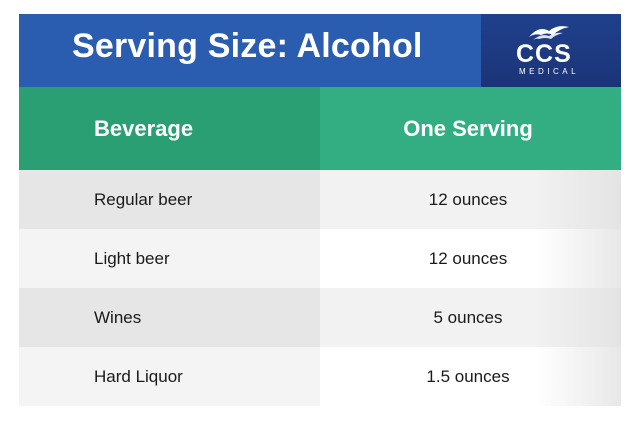 This screenshot has height=434, width=640. Describe the element at coordinates (470, 317) in the screenshot. I see `serving-cell: 5 ounces` at that location.